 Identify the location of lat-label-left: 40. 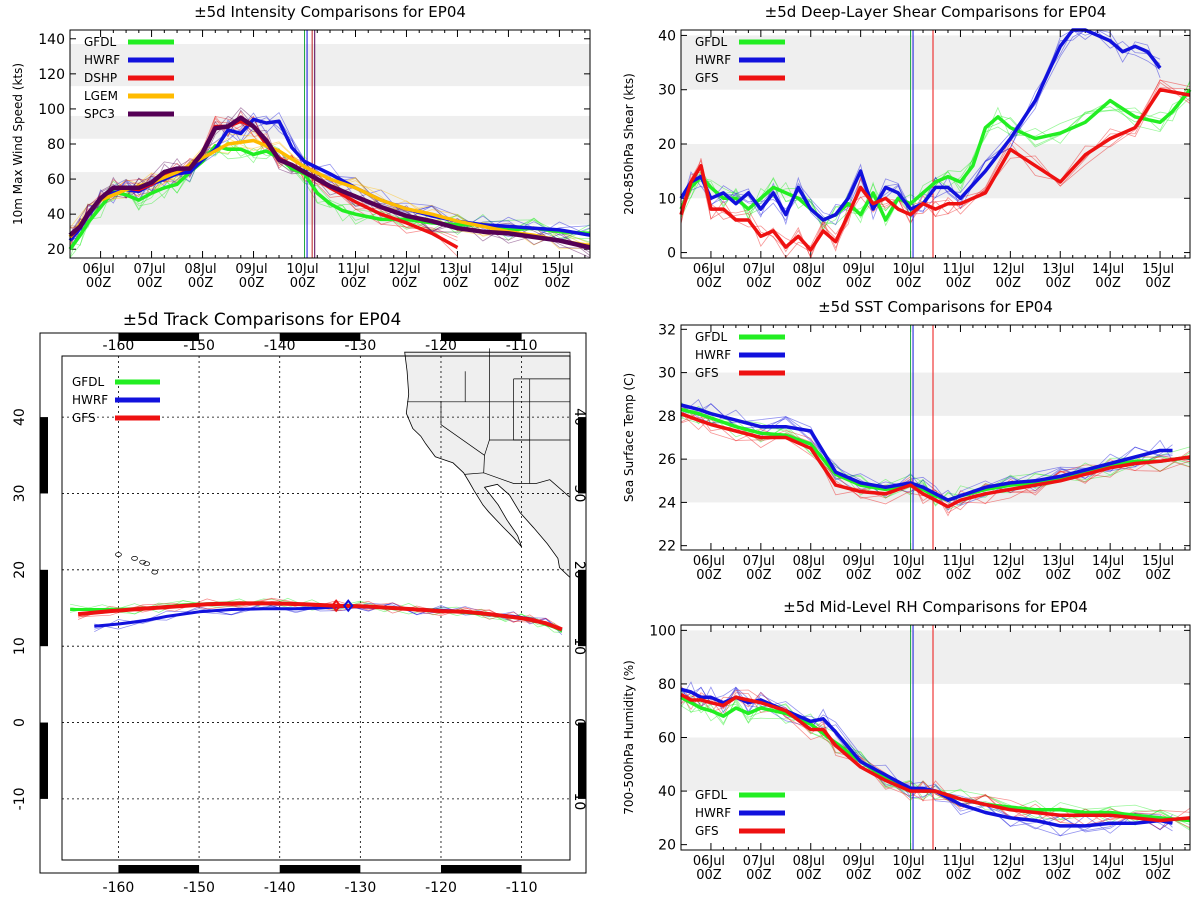
(20, 417).